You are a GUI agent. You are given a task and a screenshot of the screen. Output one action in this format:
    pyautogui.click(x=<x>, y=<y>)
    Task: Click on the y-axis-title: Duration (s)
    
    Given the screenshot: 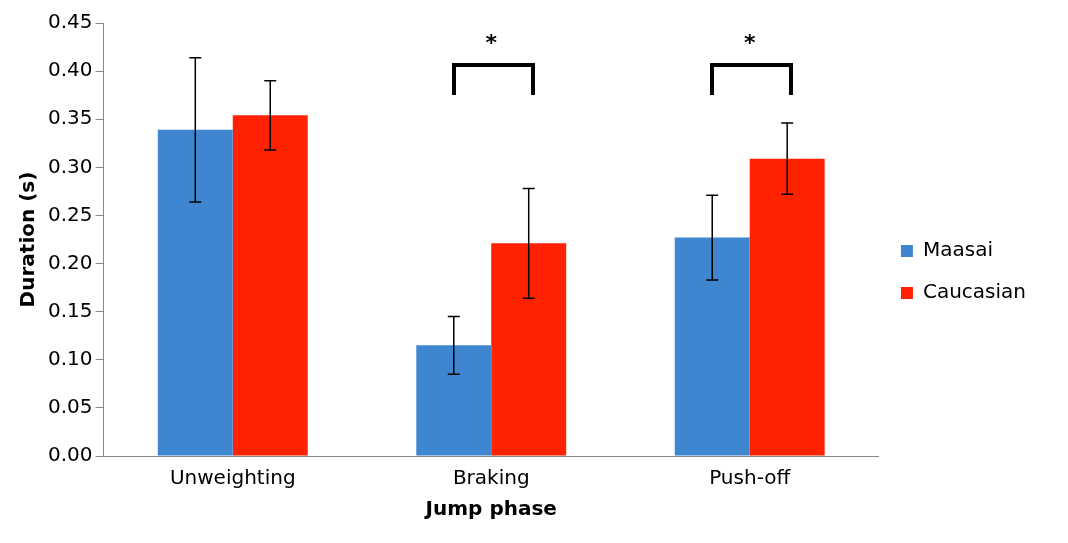 What is the action you would take?
    pyautogui.click(x=27, y=239)
    